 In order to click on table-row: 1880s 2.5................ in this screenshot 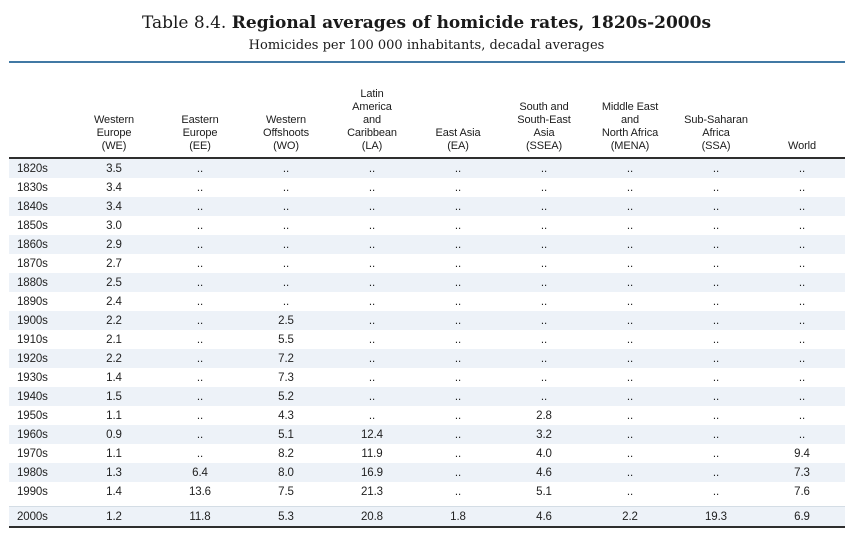, I will do `click(427, 282)`.